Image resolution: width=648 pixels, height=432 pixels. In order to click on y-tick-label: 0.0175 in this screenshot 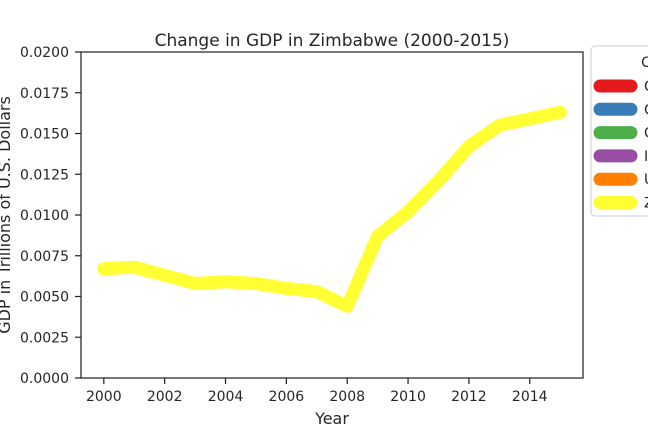, I will do `click(44, 94)`.